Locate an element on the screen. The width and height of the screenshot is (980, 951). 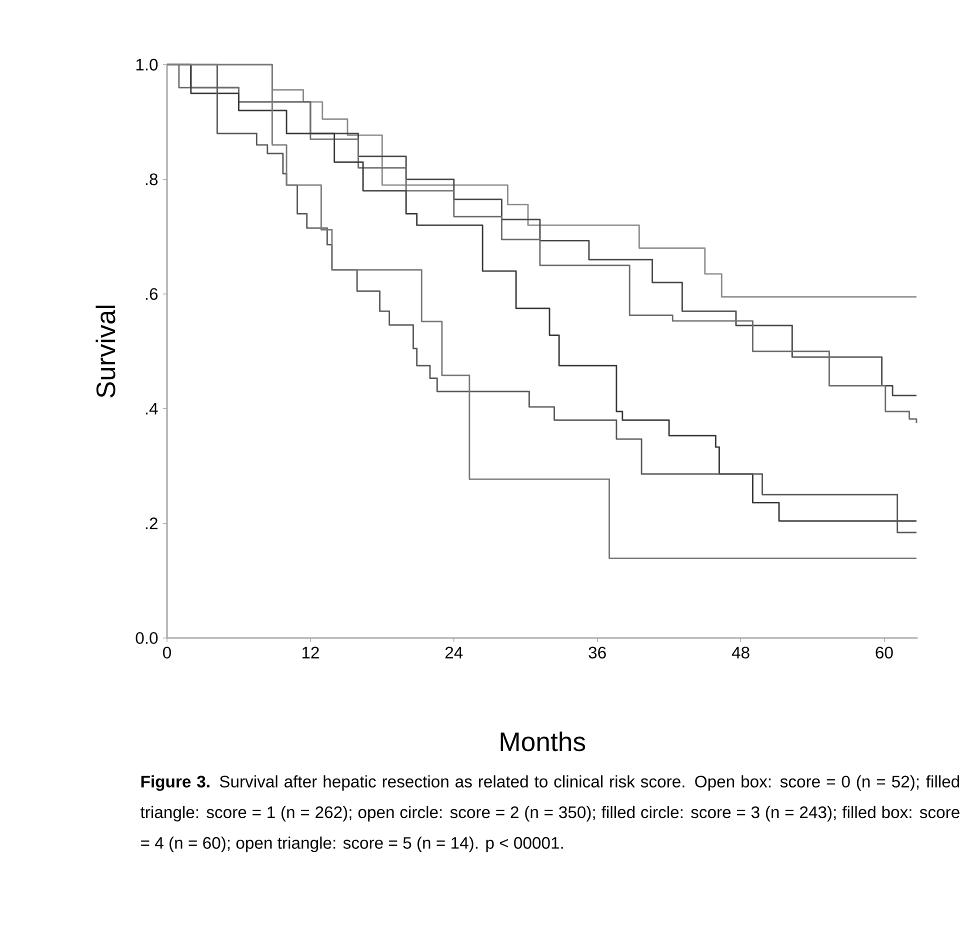
y-tick-label: .6 is located at coordinates (152, 294).